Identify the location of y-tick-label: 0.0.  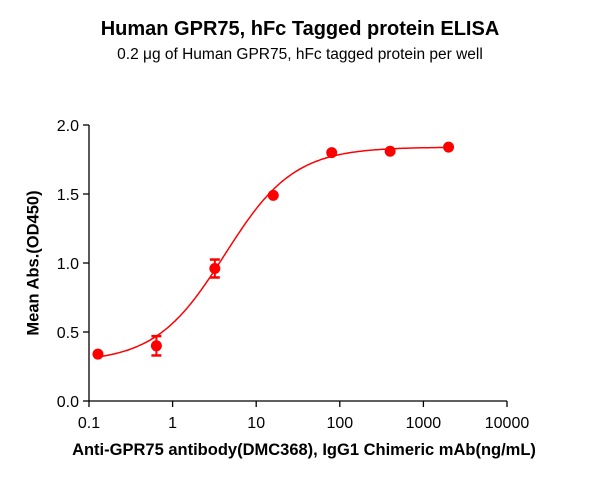
(68, 402).